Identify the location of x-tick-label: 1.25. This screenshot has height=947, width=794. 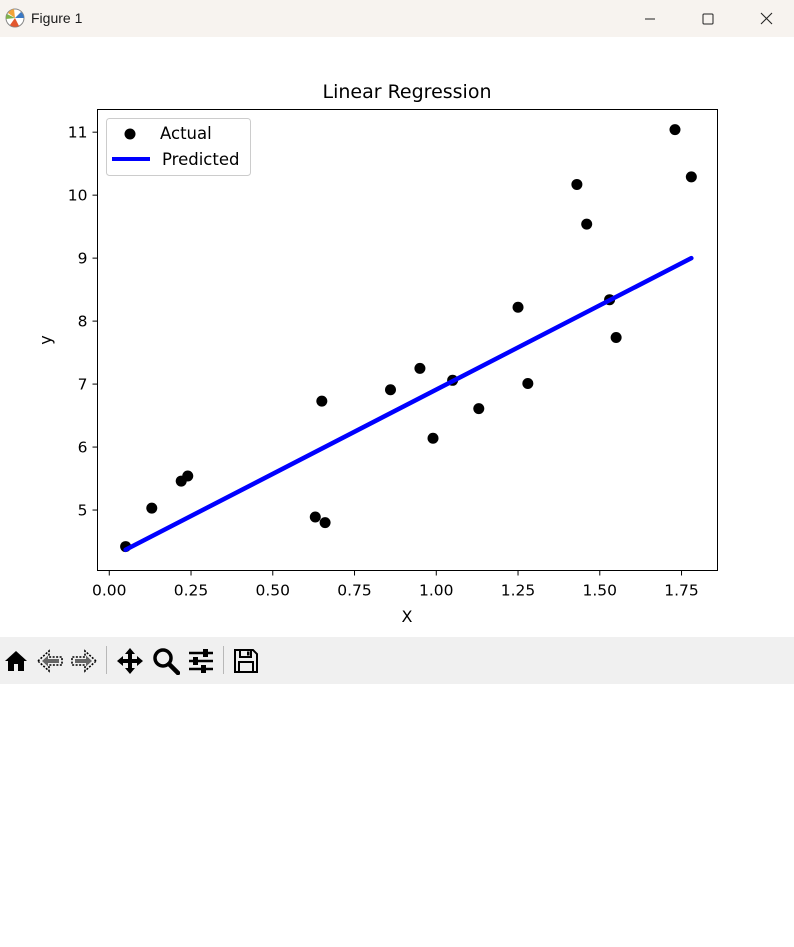
(518, 591).